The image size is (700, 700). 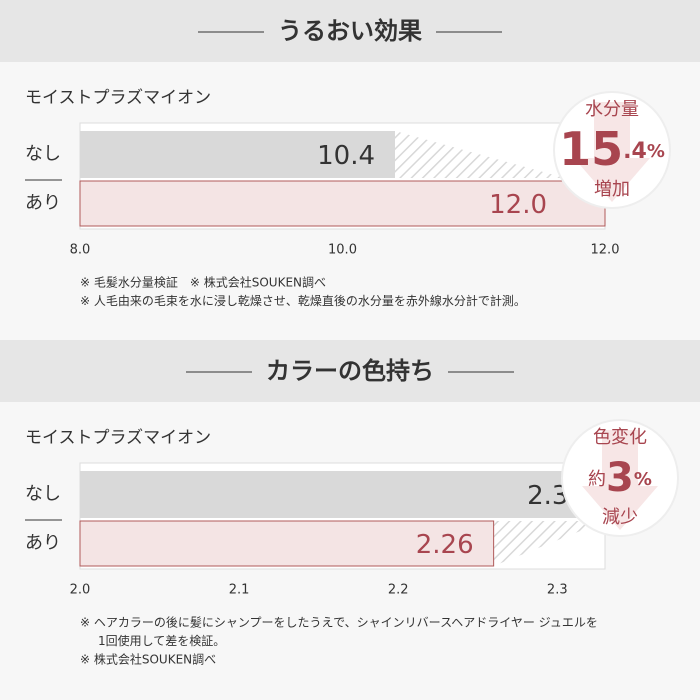 What do you see at coordinates (612, 109) in the screenshot?
I see `badge-top: 水分量` at bounding box center [612, 109].